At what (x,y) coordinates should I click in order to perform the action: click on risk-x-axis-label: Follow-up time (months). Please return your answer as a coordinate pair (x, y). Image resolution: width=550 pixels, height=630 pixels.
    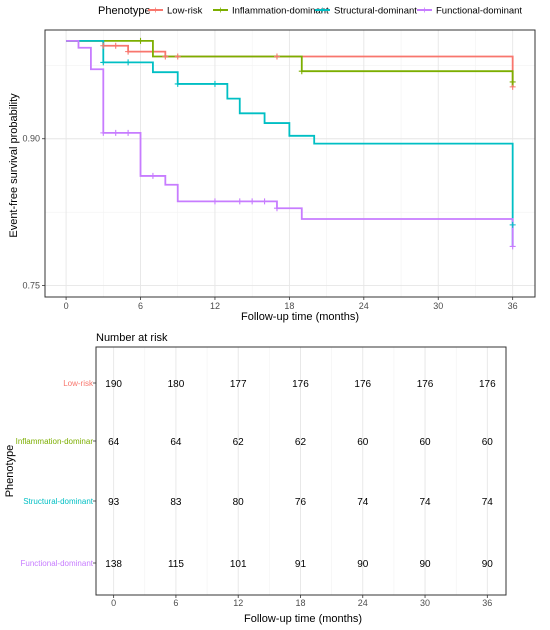
    Looking at the image, I should click on (303, 619).